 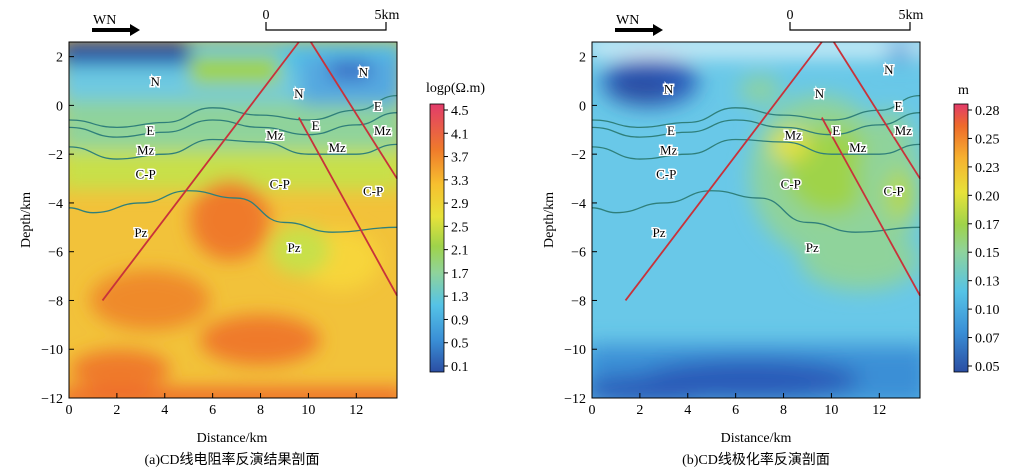 I want to click on colorbar-tick-label: 0.13, so click(x=987, y=282).